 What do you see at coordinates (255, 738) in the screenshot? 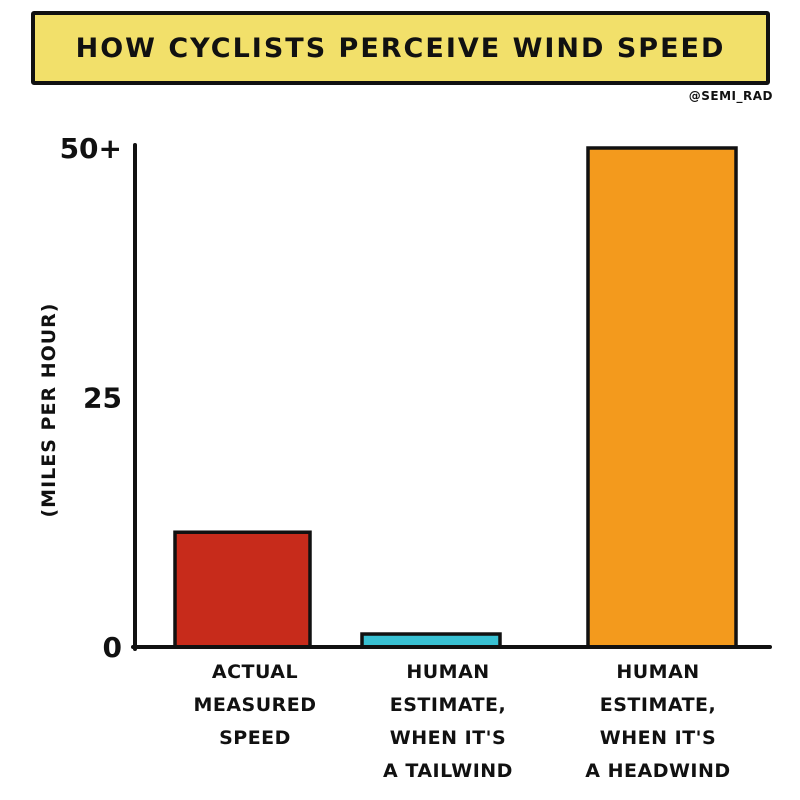
I see `category-label-0-line-2: SPEED` at bounding box center [255, 738].